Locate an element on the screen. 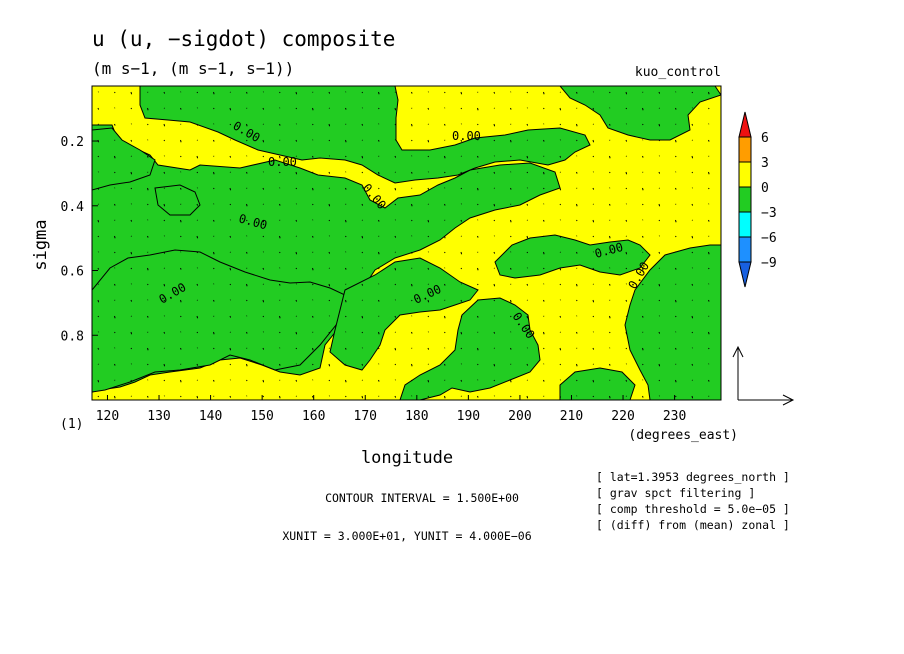 Image resolution: width=904 pixels, height=654 pixels. reference-vector is located at coordinates (763, 375).